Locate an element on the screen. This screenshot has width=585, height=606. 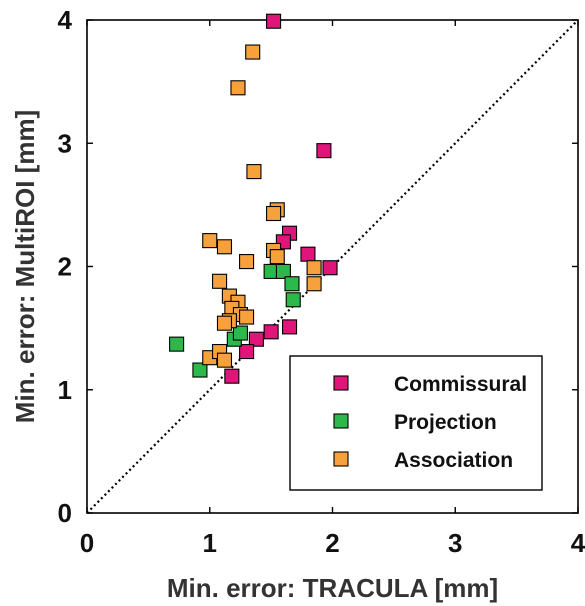
series-association is located at coordinates (262, 206).